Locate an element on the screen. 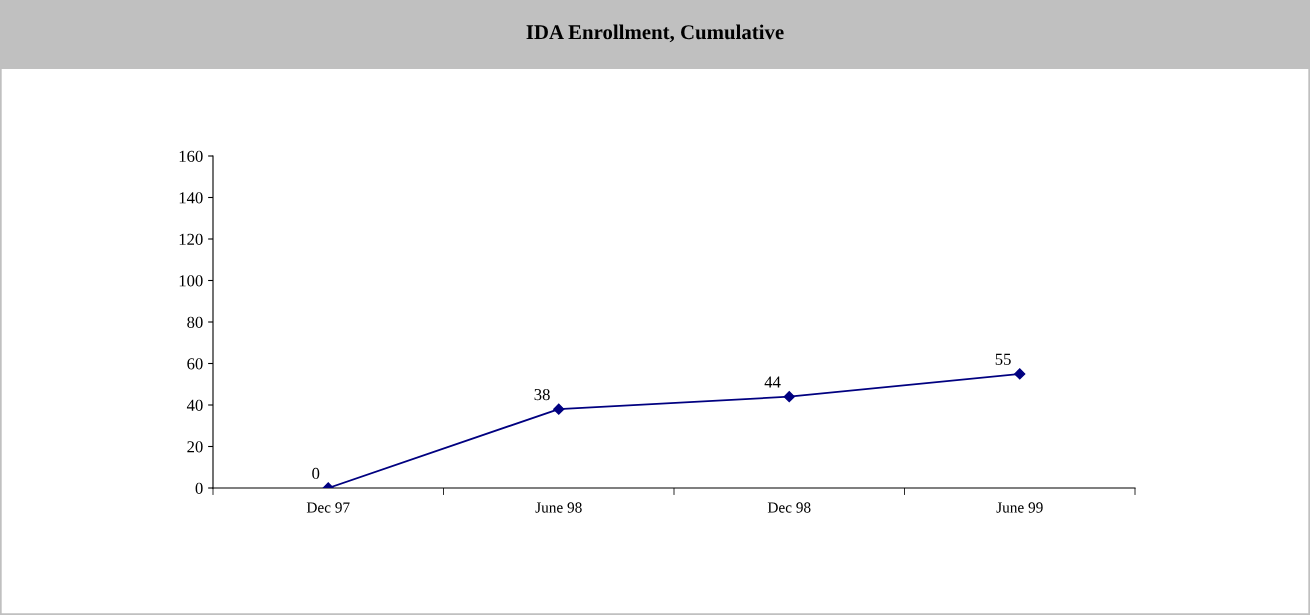 Image resolution: width=1310 pixels, height=615 pixels. y-tick-label: 20 is located at coordinates (195, 447).